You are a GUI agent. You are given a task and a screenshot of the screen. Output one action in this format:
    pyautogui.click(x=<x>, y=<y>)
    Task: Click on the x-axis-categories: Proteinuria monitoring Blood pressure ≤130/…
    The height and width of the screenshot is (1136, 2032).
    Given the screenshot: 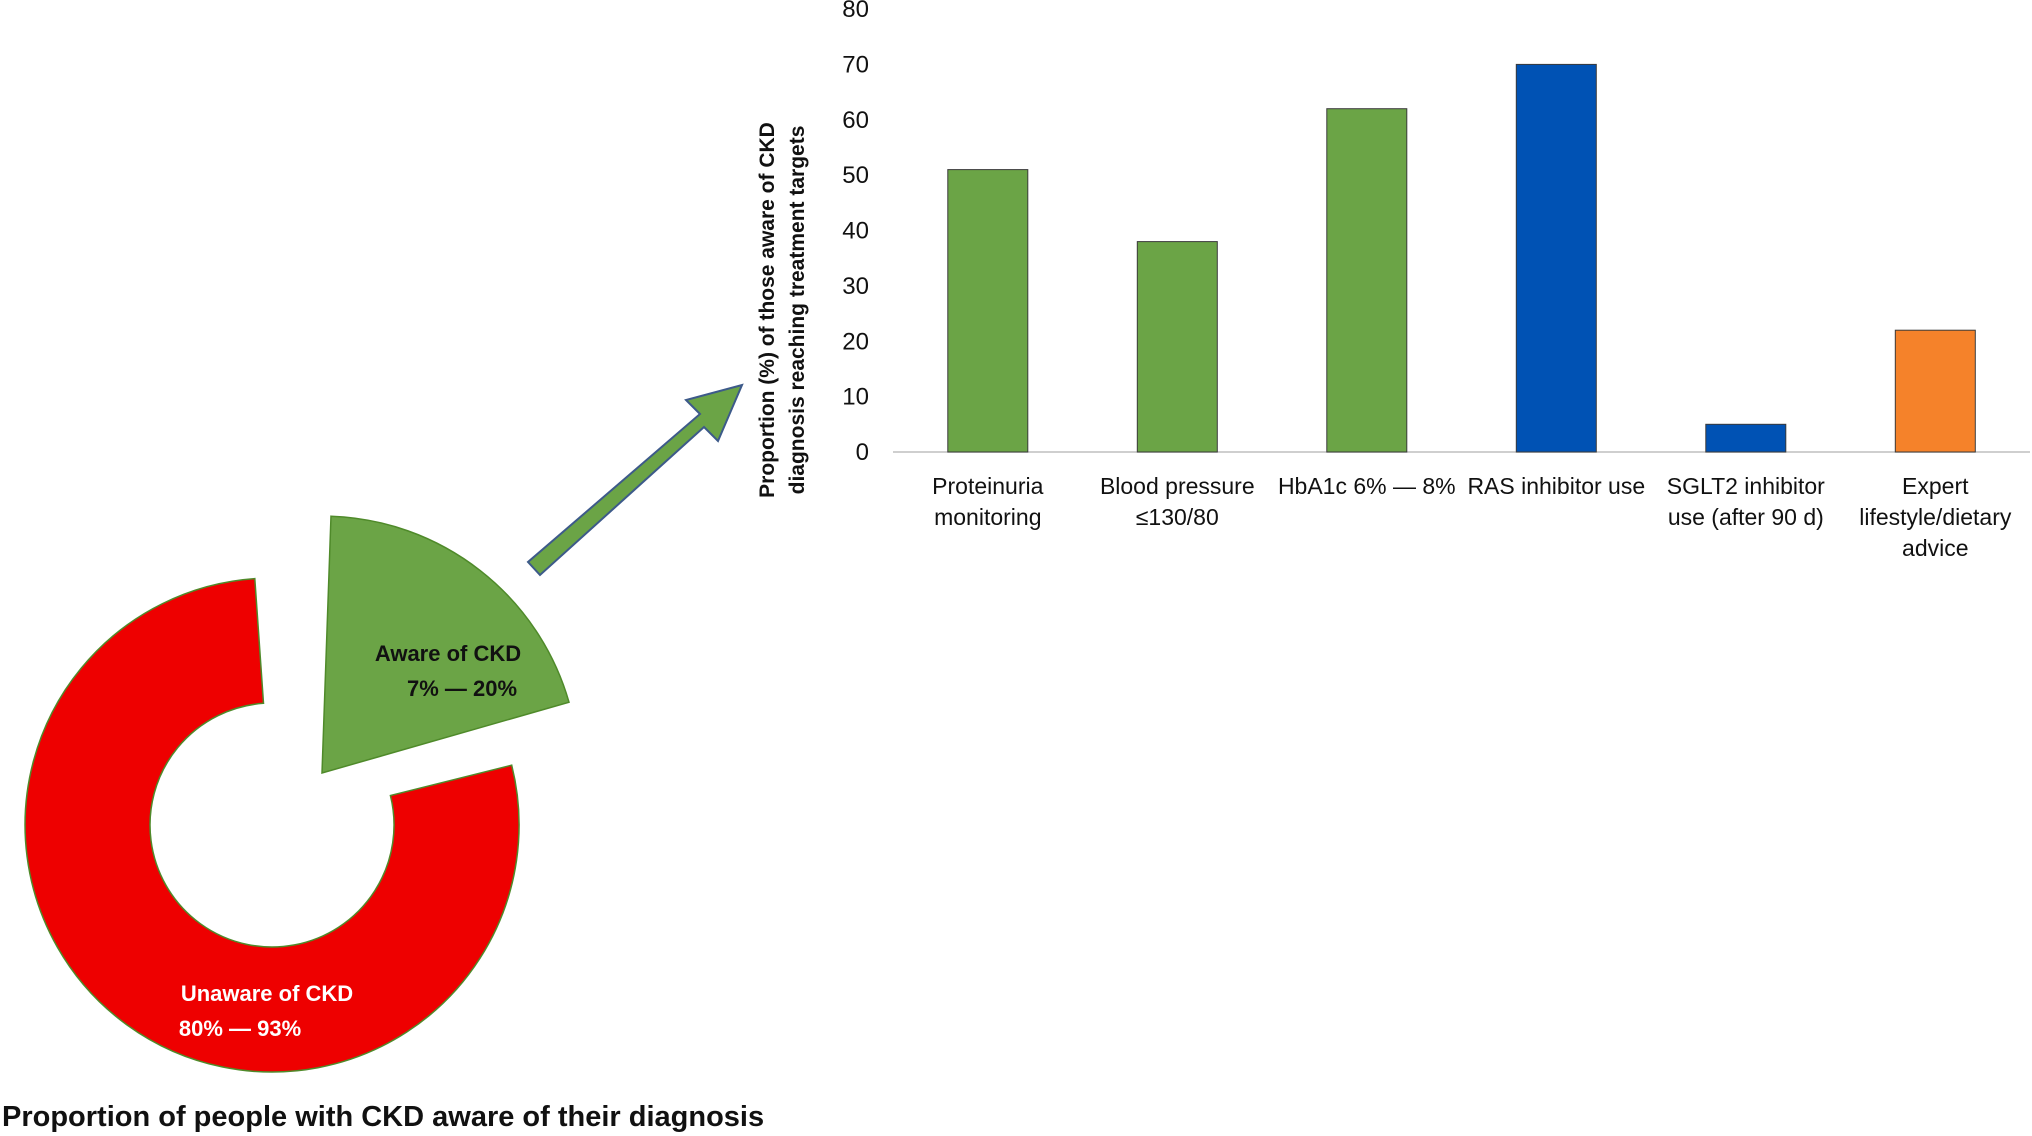 What is the action you would take?
    pyautogui.click(x=1472, y=517)
    